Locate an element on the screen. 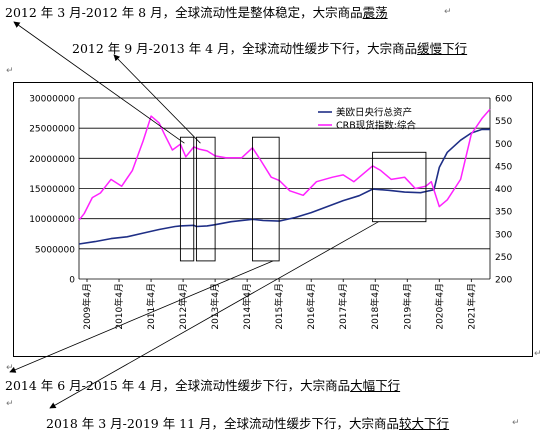  annotation-1-emphasis: 震荡 is located at coordinates (375, 12).